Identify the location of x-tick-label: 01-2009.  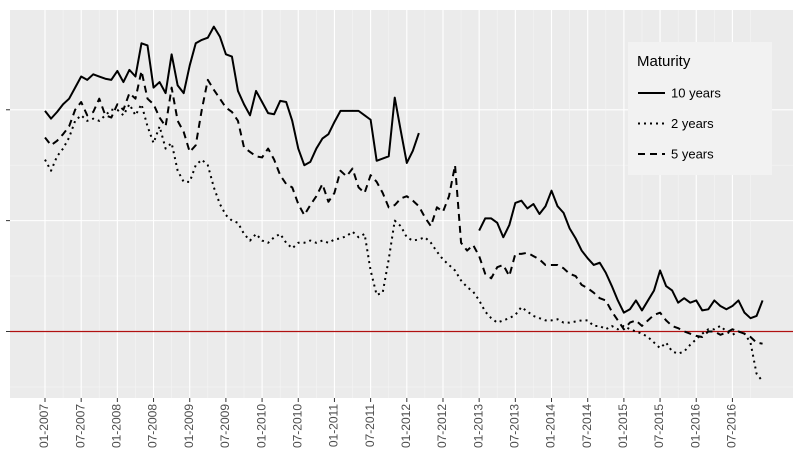
(189, 426).